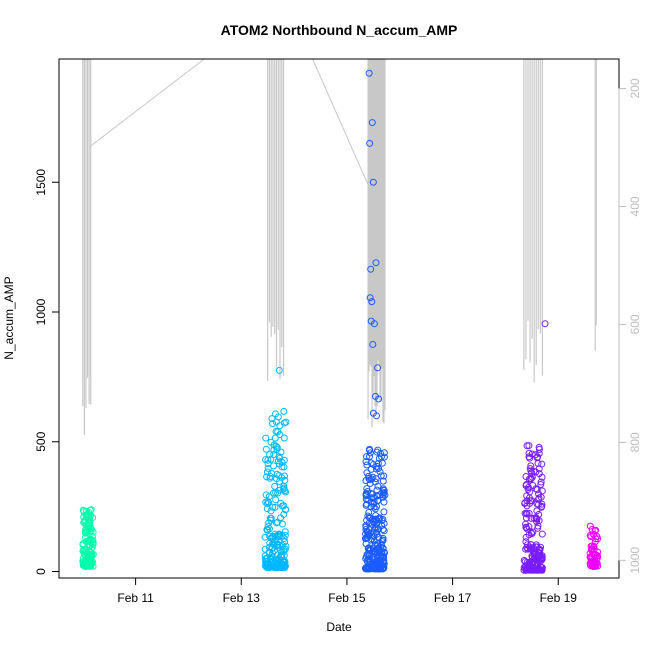 The width and height of the screenshot is (650, 650). Describe the element at coordinates (453, 598) in the screenshot. I see `x-tick-label: Feb 17` at that location.